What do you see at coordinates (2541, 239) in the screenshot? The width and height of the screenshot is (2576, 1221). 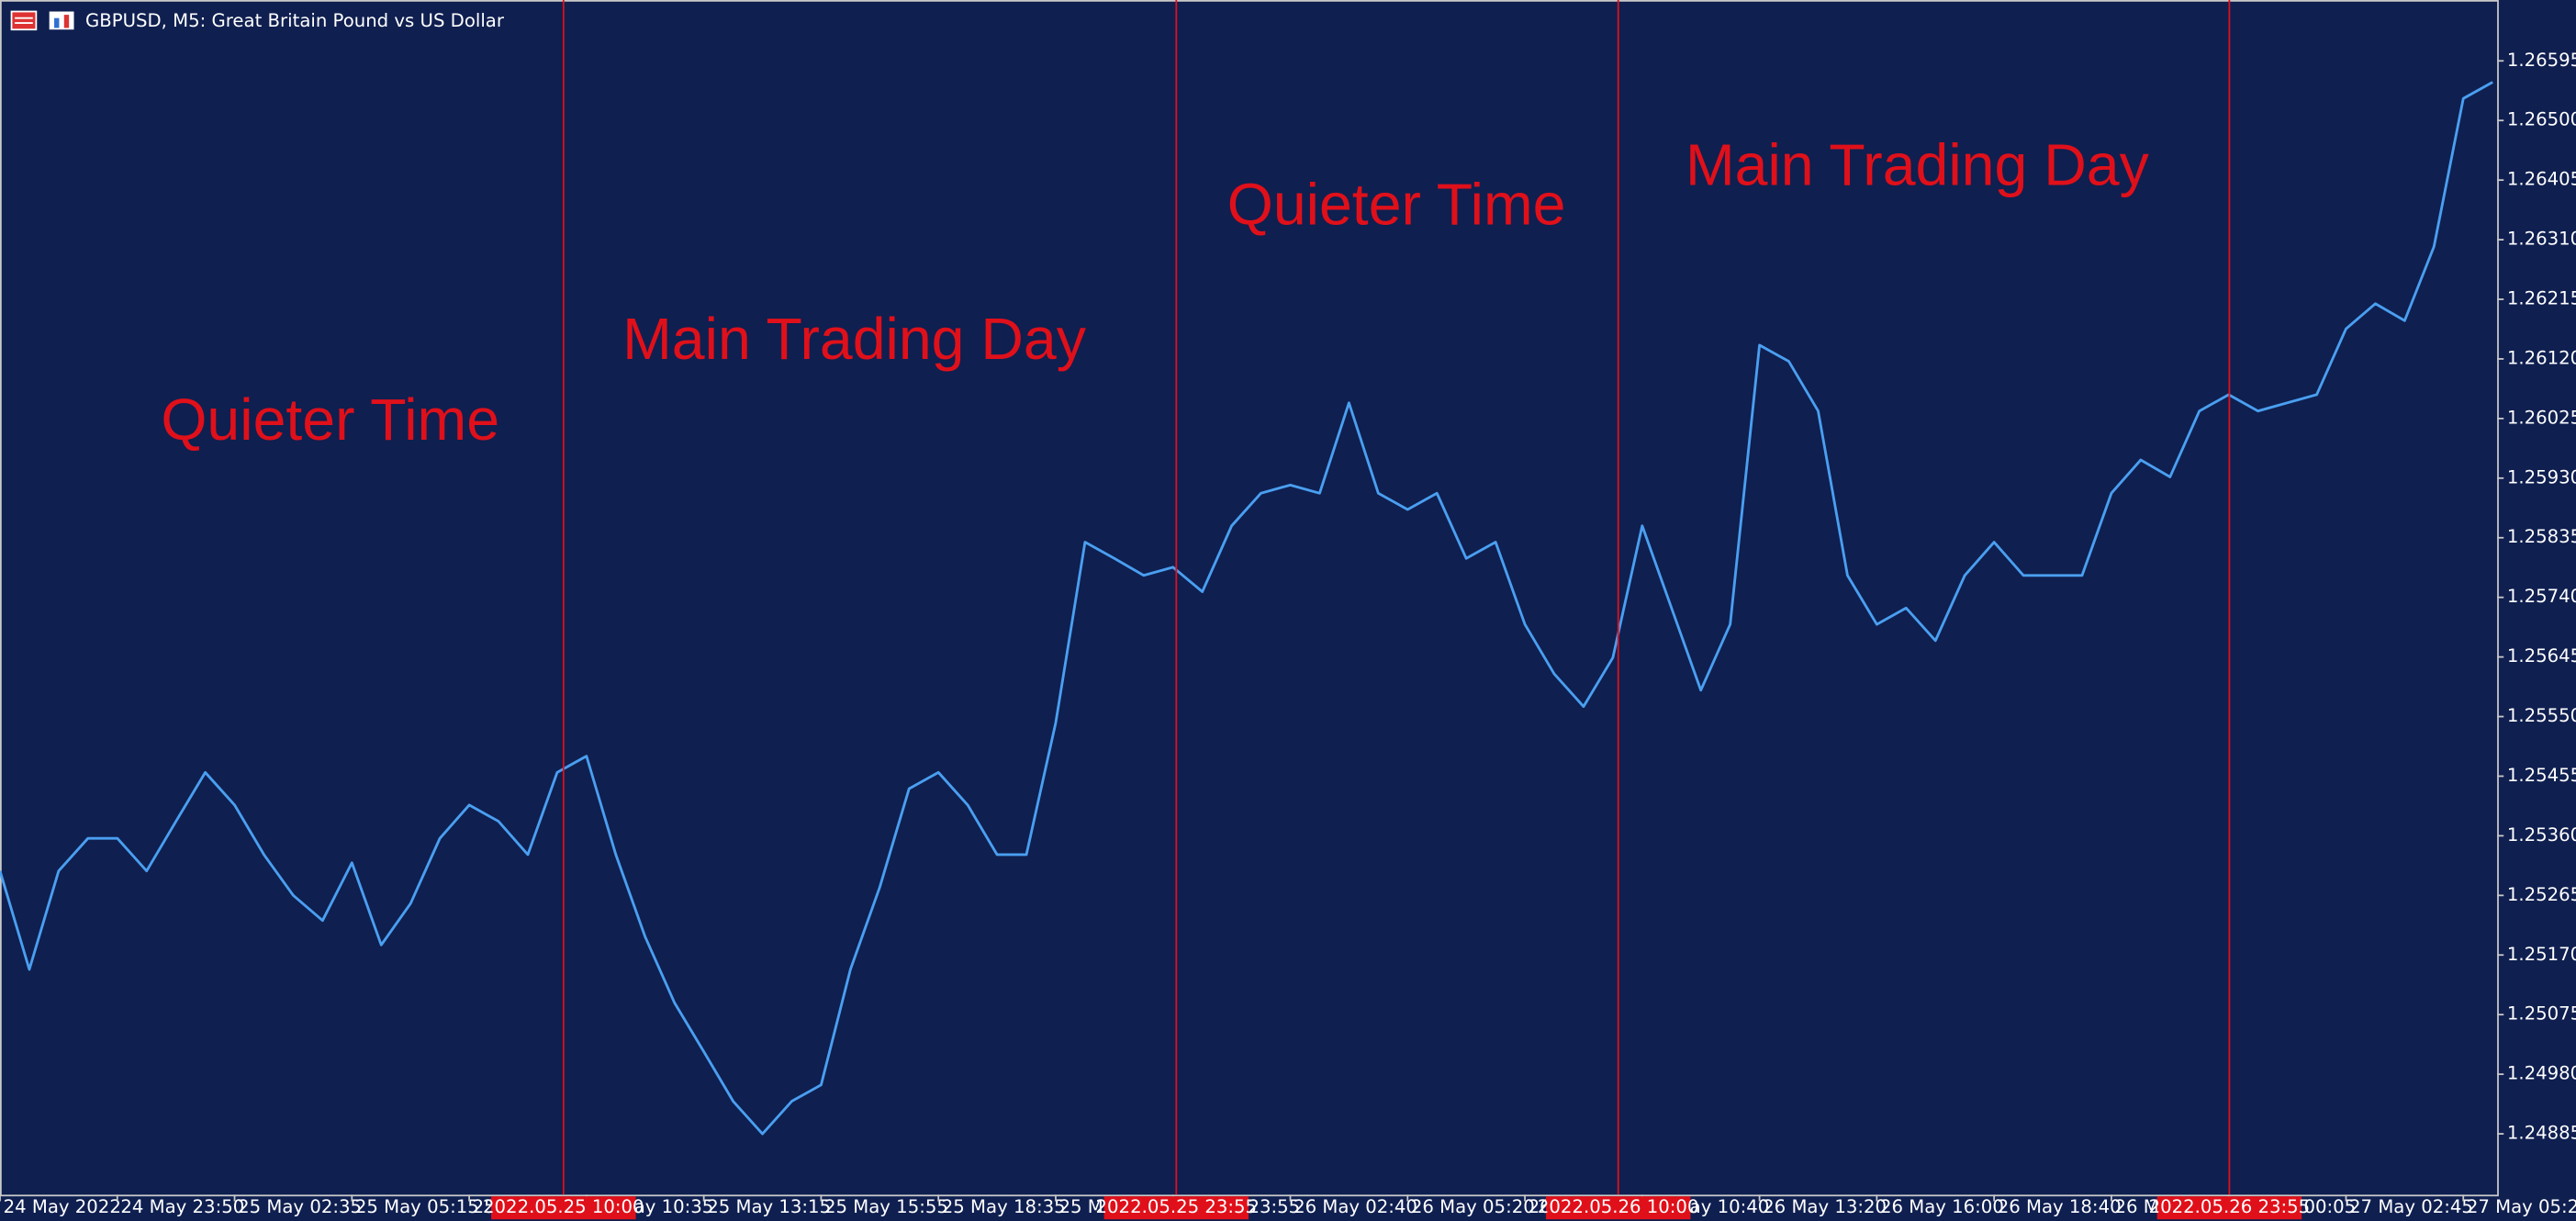 I see `y-tick-label: 1.26310` at bounding box center [2541, 239].